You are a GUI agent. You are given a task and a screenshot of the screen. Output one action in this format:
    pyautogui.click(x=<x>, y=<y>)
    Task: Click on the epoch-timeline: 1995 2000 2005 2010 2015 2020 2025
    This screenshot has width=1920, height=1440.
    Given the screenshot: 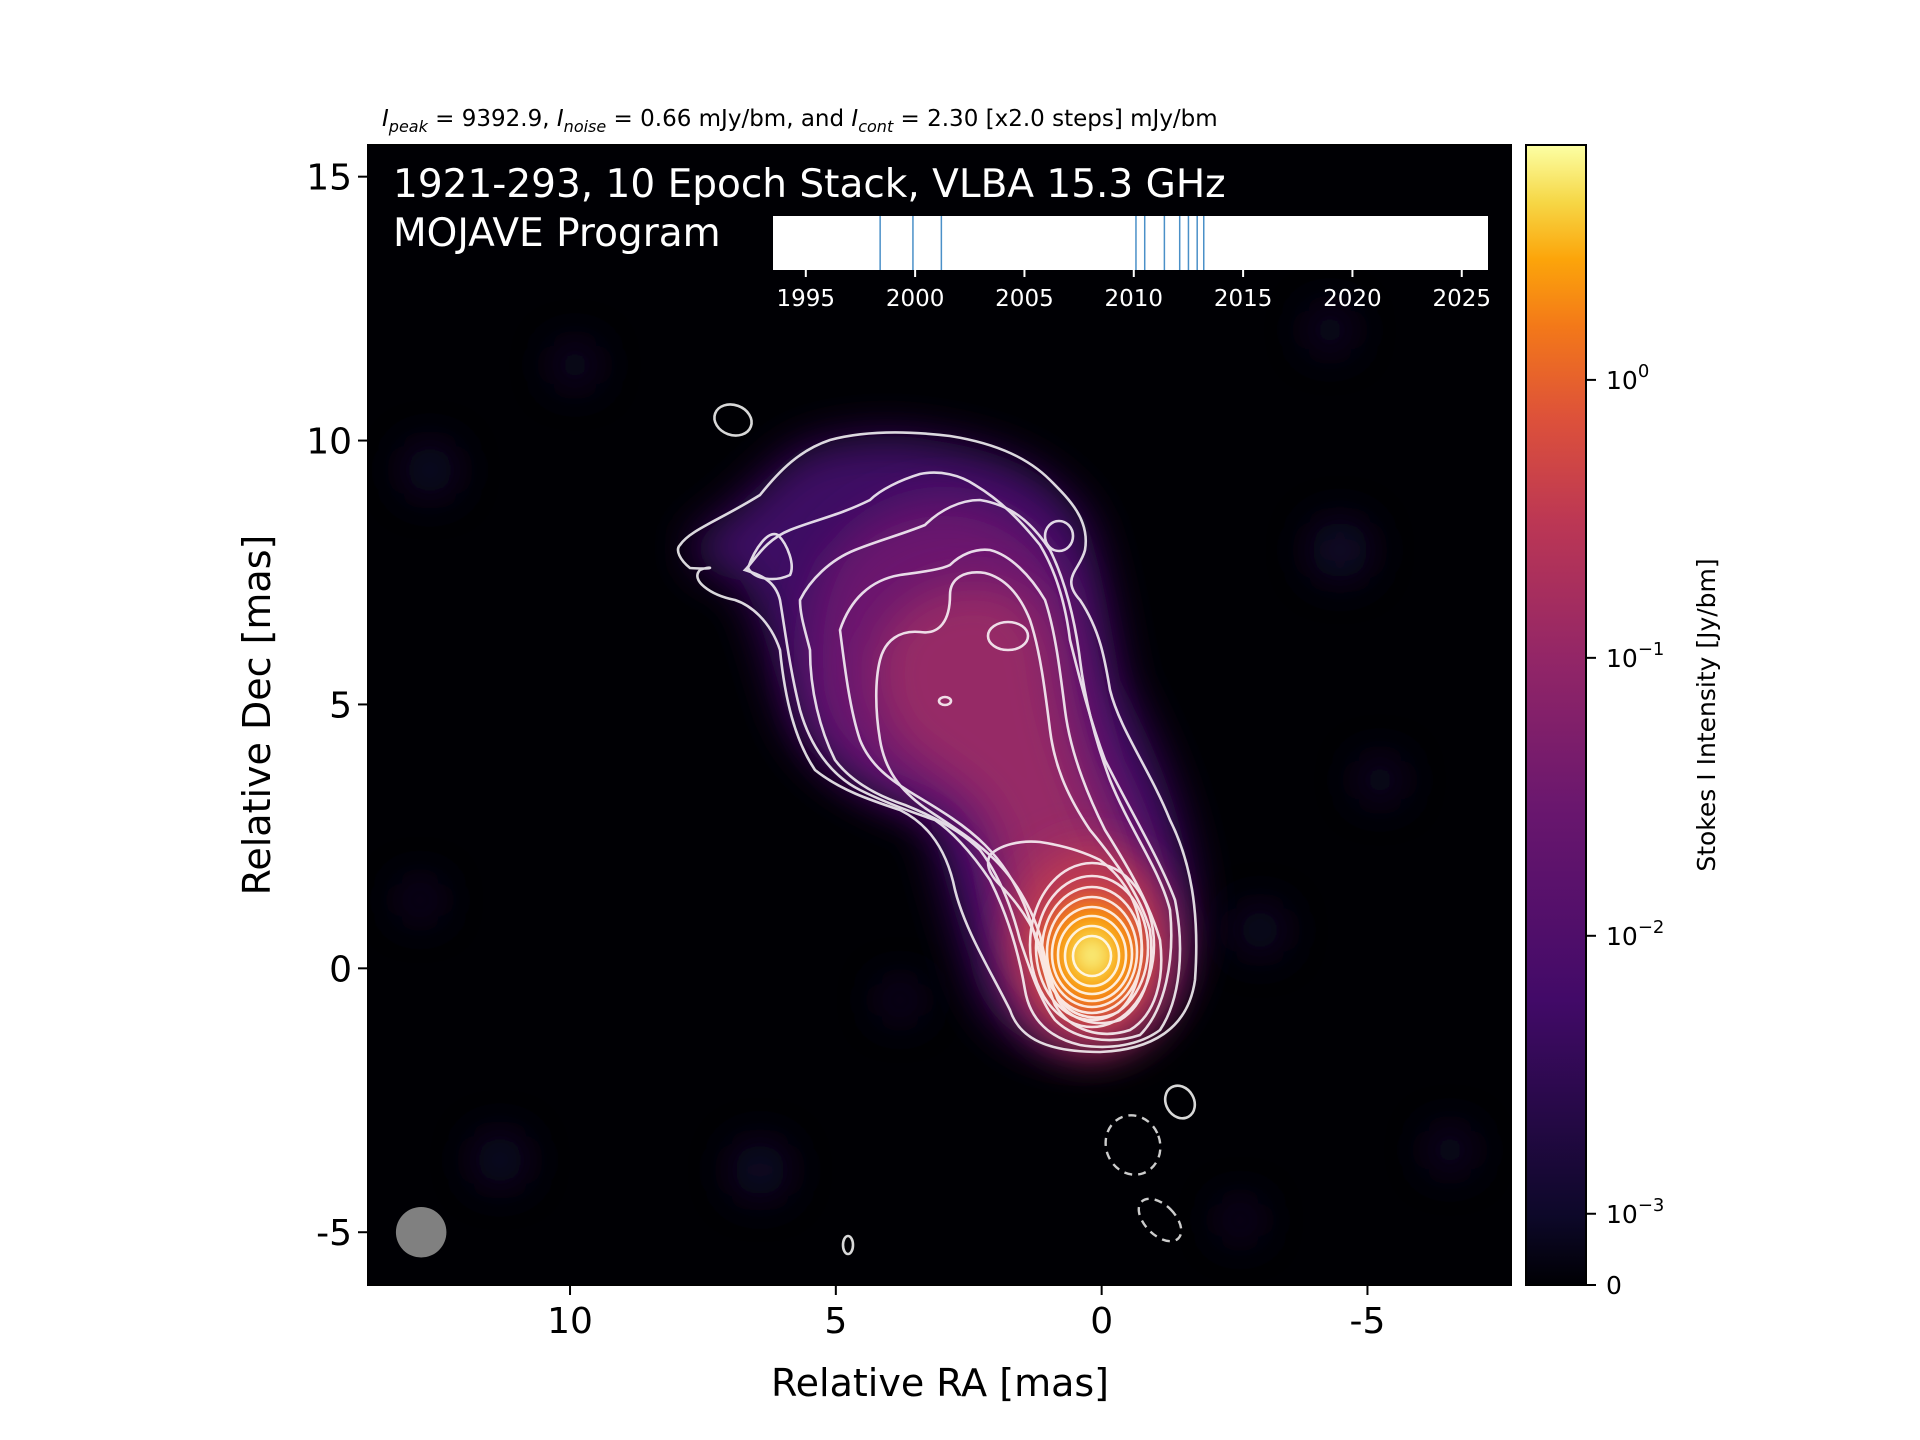 What is the action you would take?
    pyautogui.click(x=1132, y=264)
    